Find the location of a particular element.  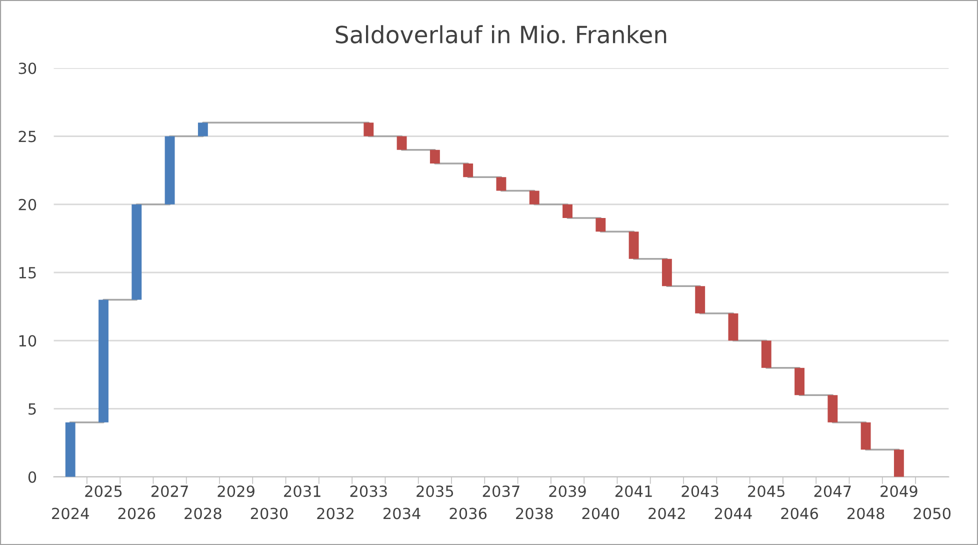

x-tick-label: 2031 is located at coordinates (302, 491).